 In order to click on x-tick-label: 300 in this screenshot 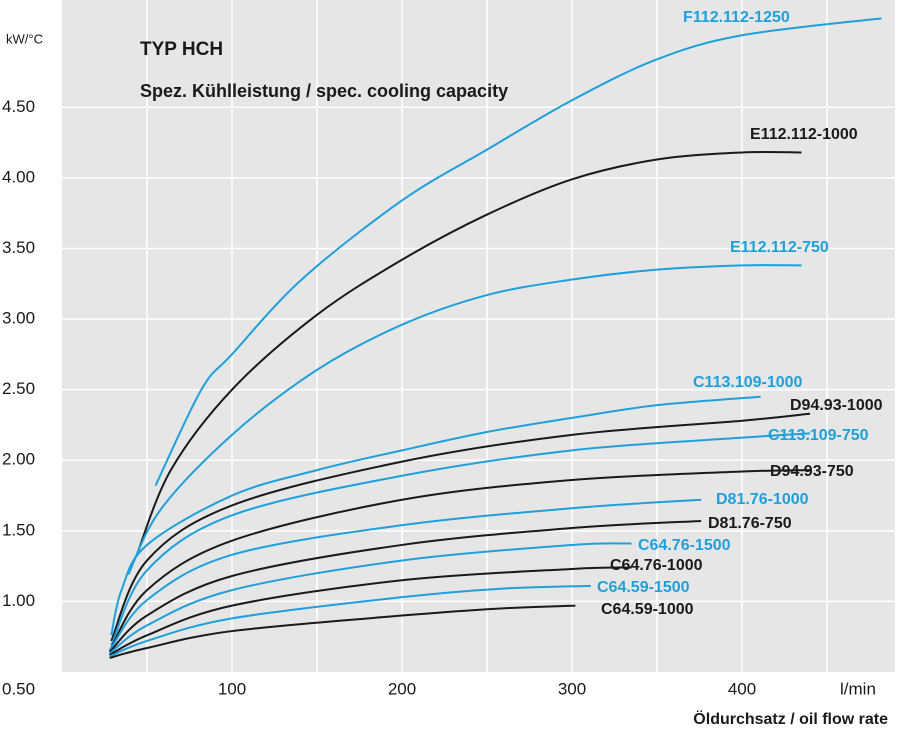, I will do `click(572, 688)`.